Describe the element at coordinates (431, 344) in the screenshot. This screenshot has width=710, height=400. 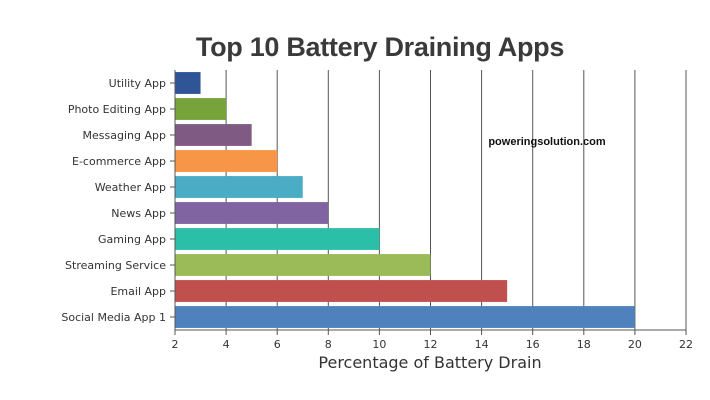
I see `x-tick-label: 12` at that location.